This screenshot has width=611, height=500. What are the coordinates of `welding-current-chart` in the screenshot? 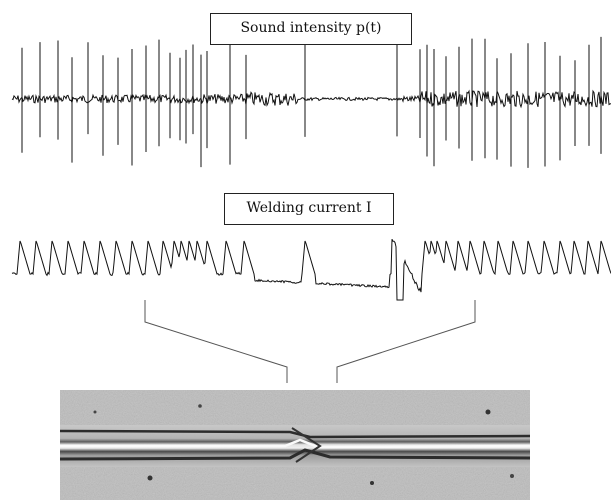 It's located at (311, 269).